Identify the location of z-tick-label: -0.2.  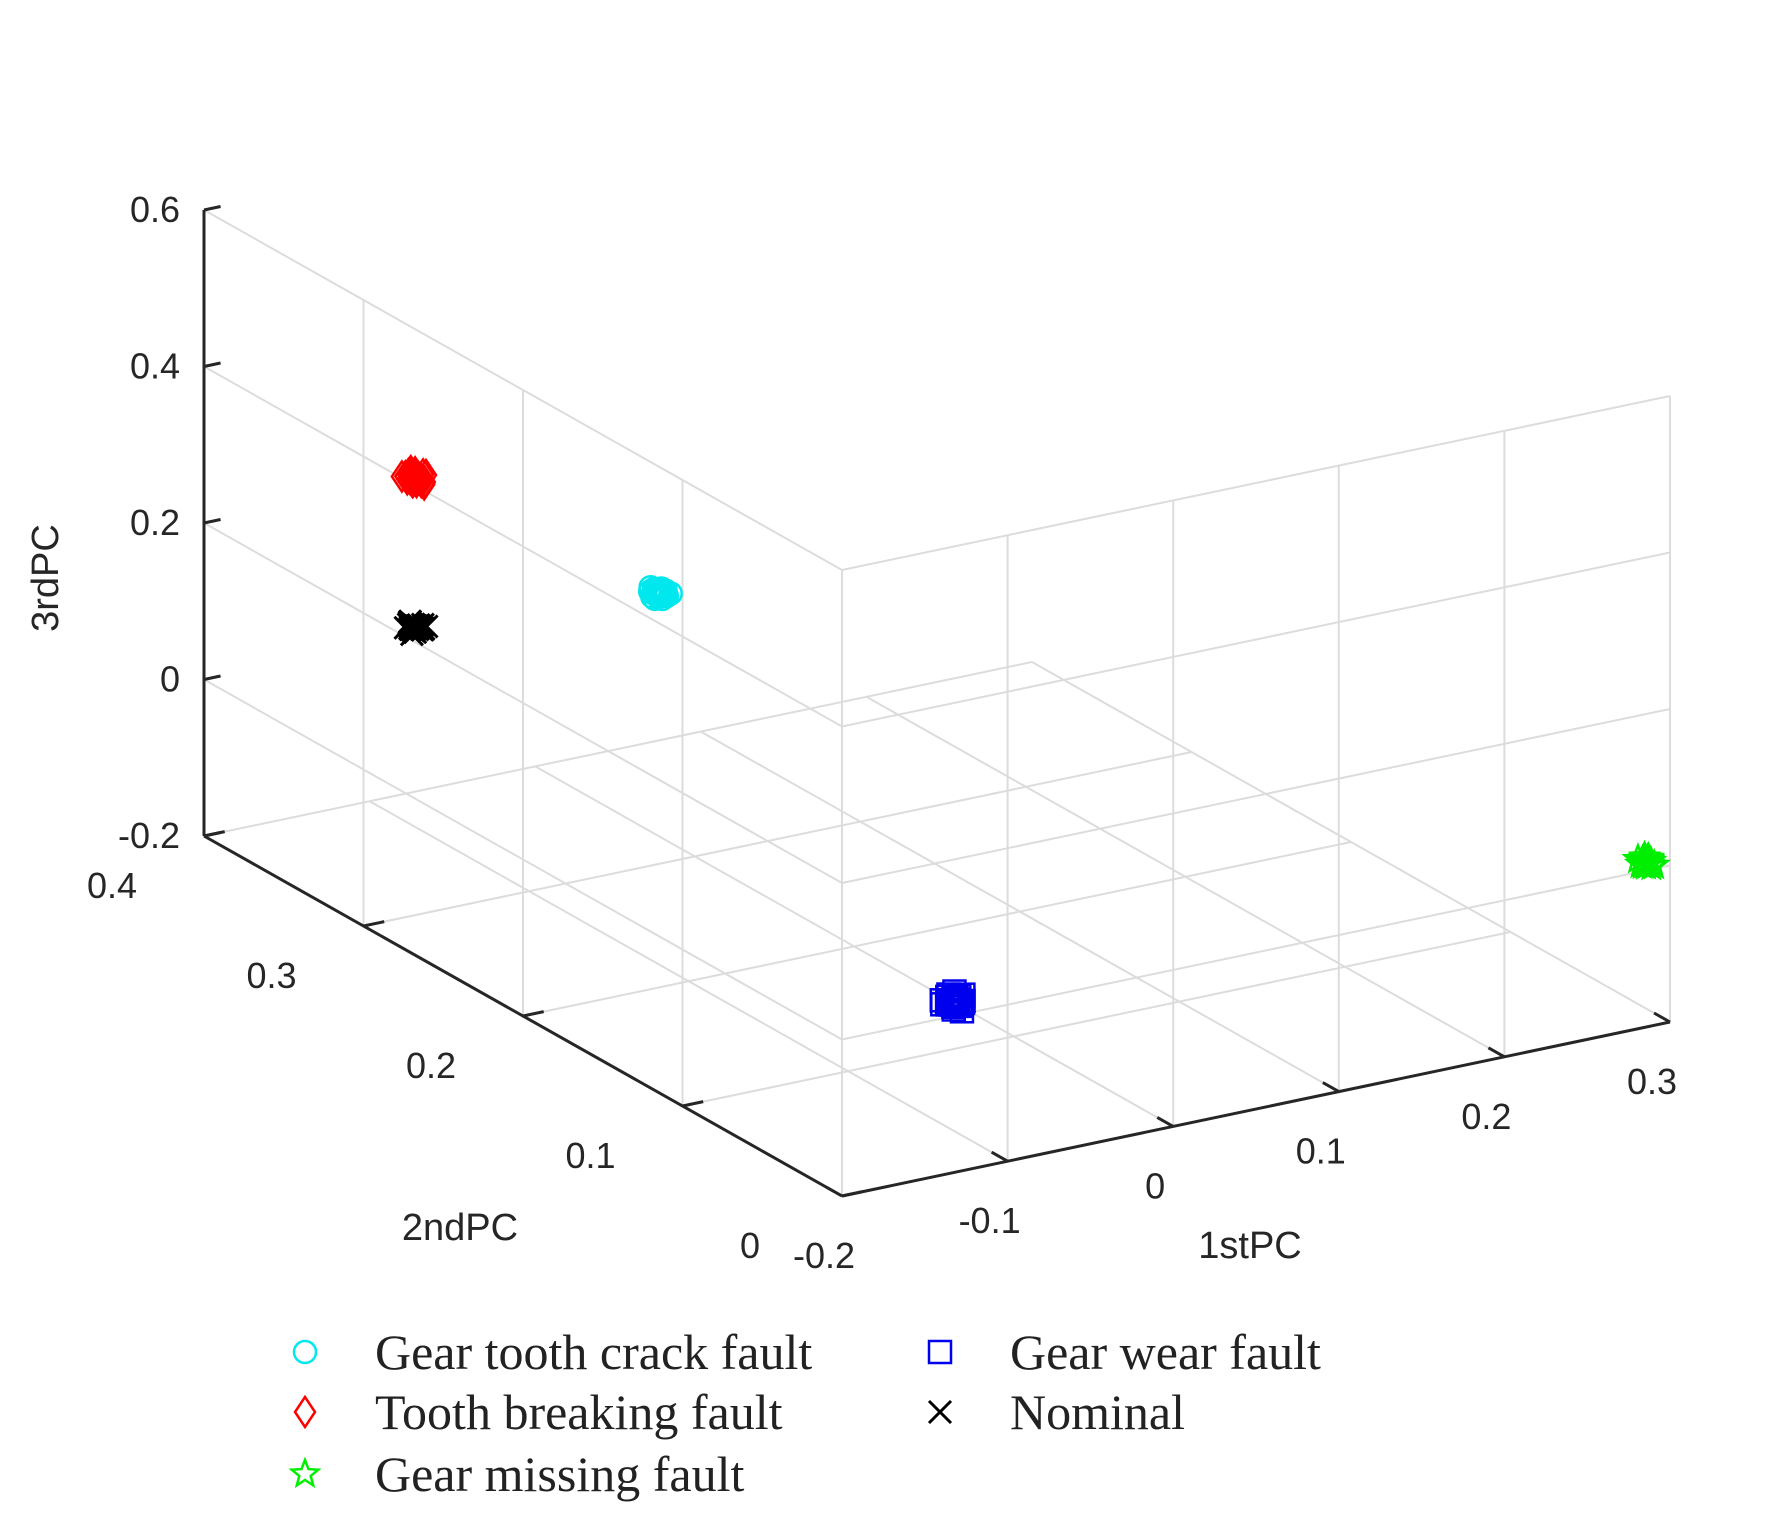
(149, 835).